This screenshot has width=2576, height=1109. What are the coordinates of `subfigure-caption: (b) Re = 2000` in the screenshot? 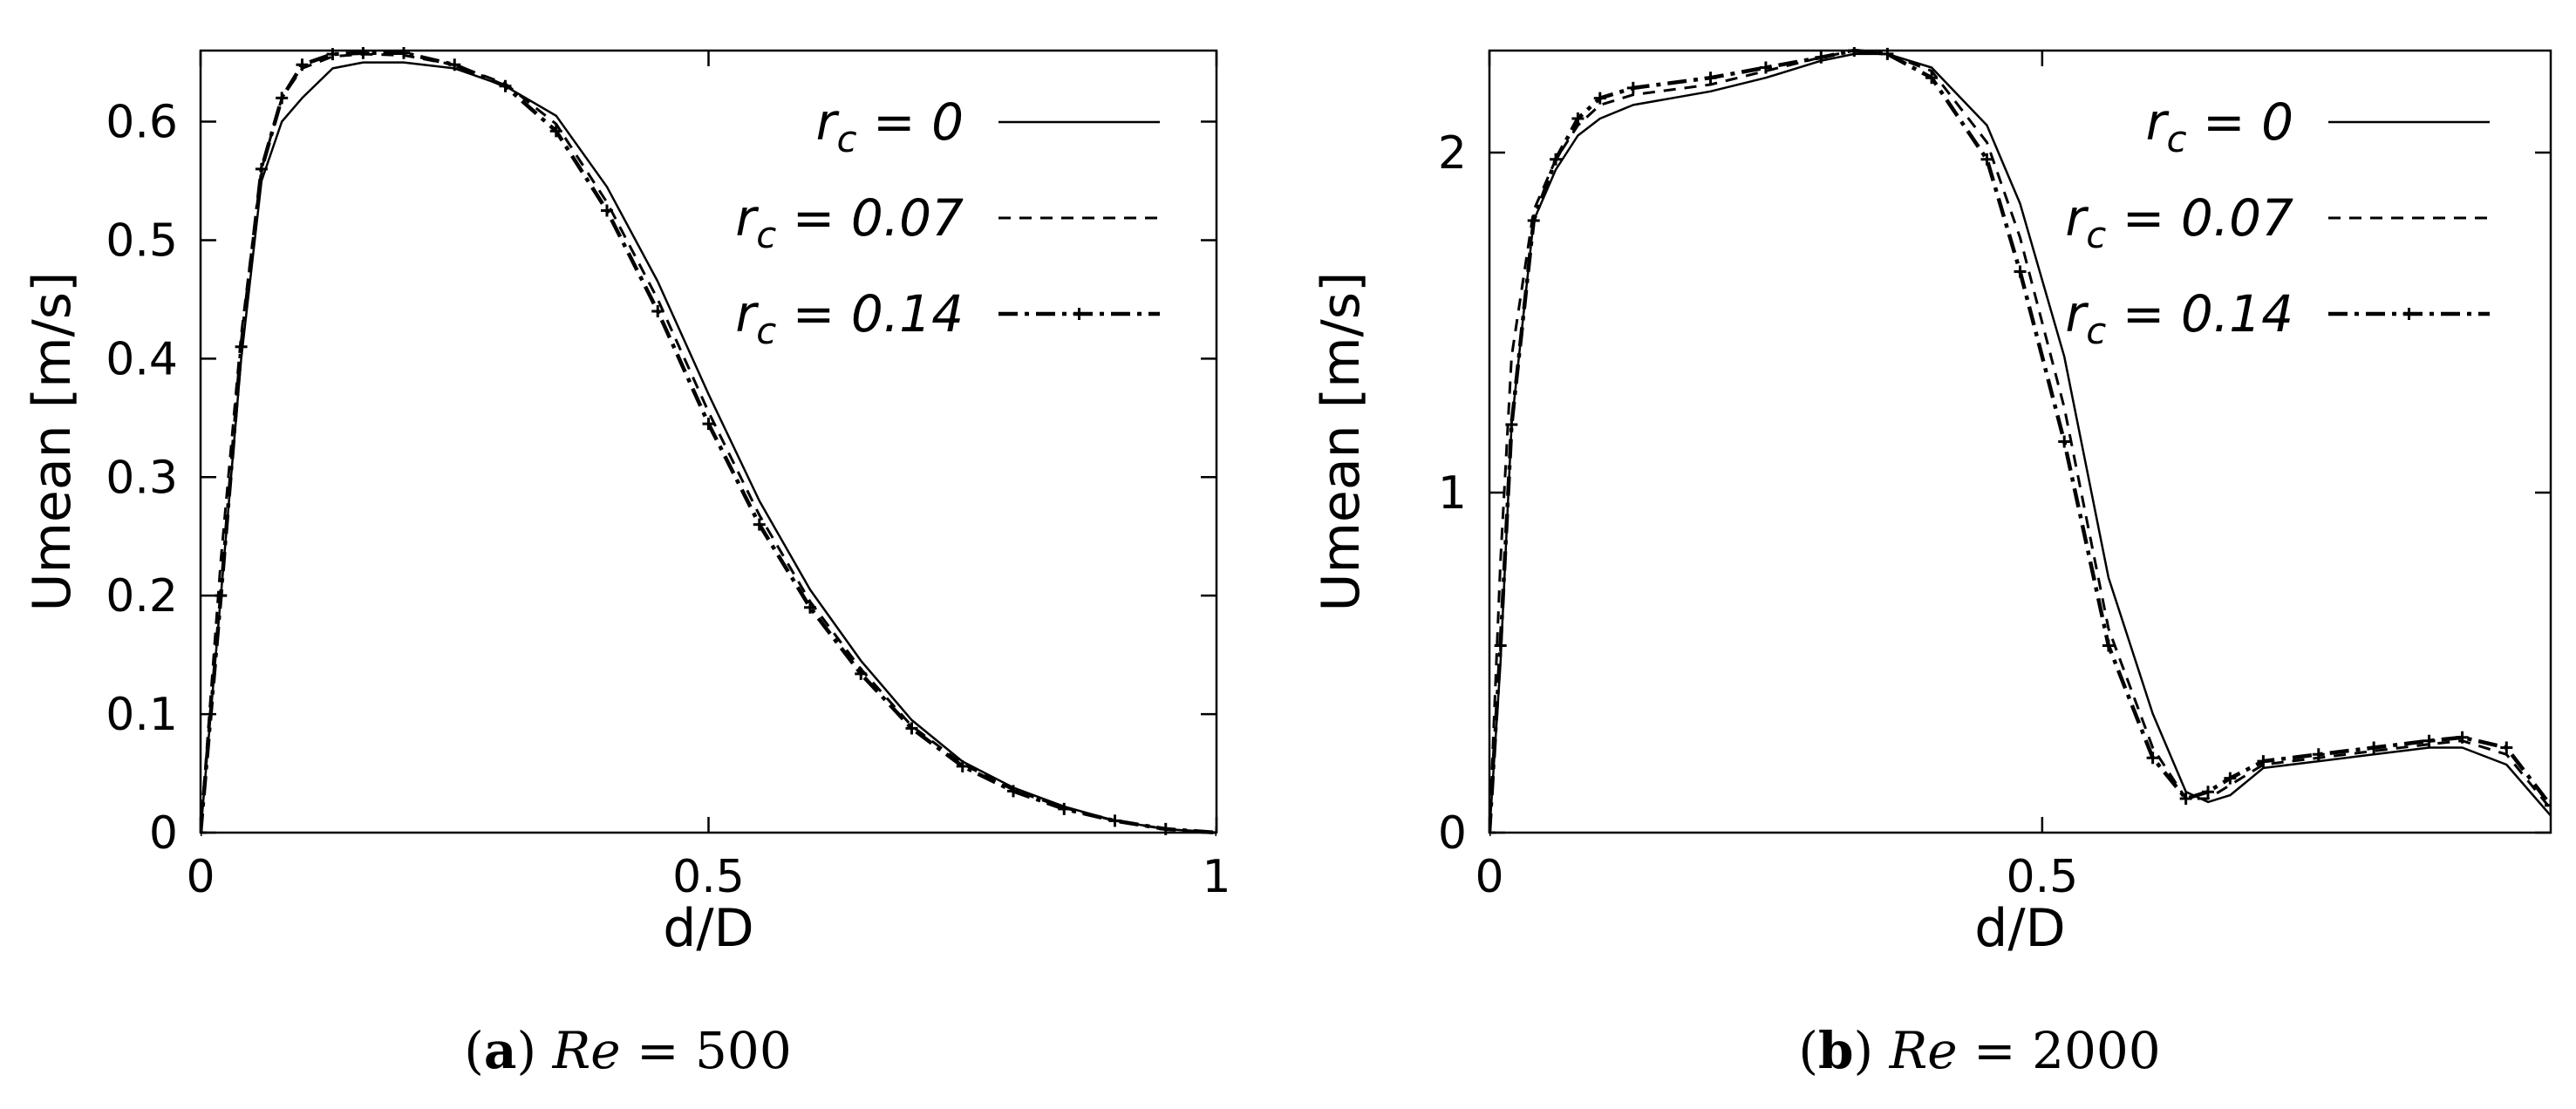 It's located at (1979, 1050).